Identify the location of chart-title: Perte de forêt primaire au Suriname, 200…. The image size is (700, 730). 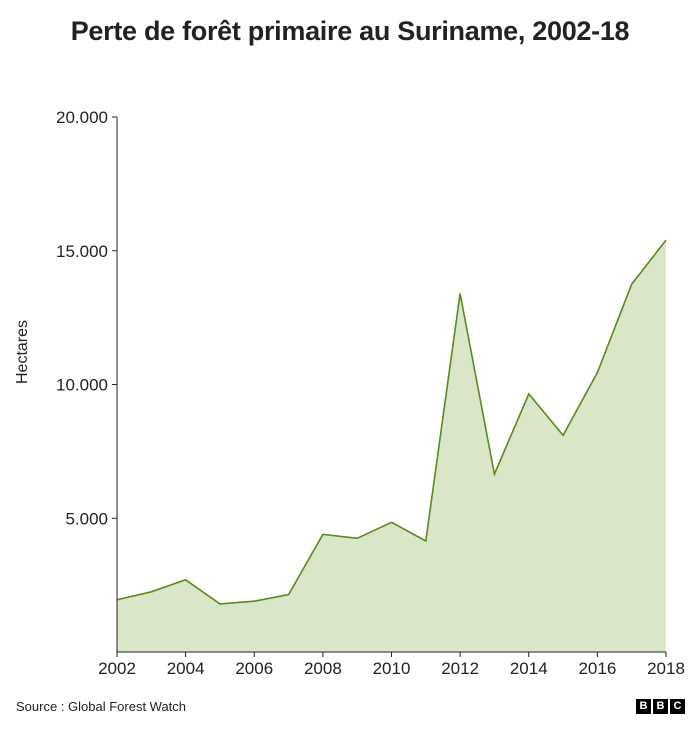
(350, 31).